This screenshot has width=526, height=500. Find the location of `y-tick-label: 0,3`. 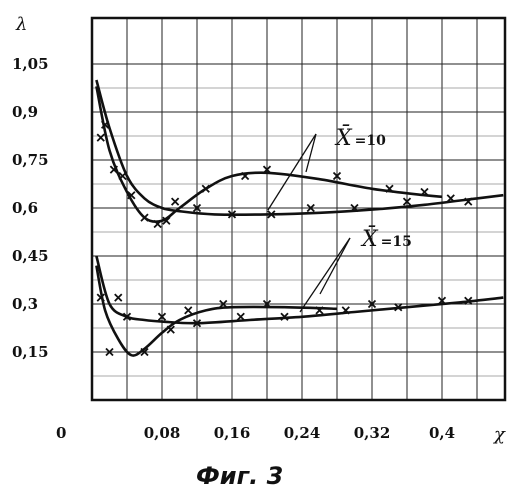

y-tick-label: 0,3 is located at coordinates (25, 304).